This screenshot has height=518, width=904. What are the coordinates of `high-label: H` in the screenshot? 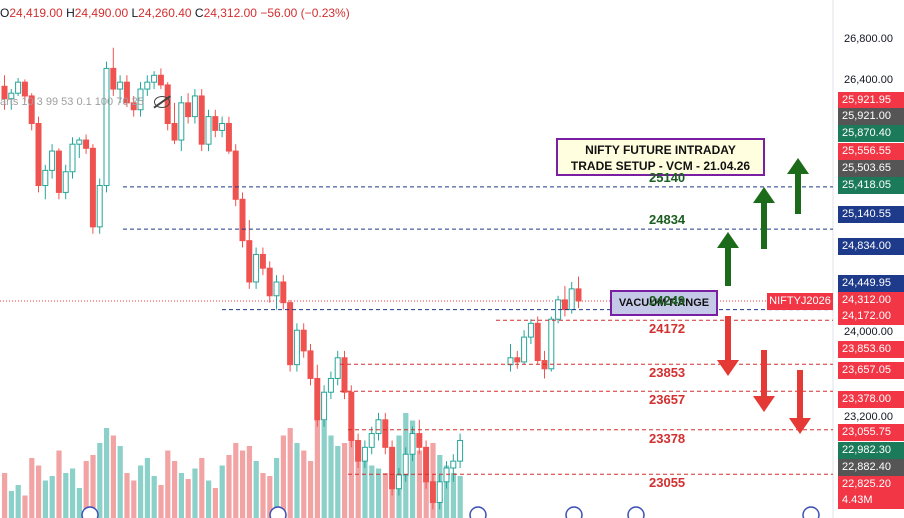 It's located at (70, 13).